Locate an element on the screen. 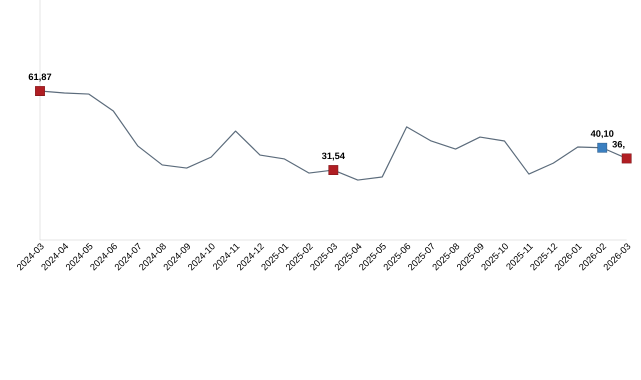  data-label: 61,87 is located at coordinates (40, 78).